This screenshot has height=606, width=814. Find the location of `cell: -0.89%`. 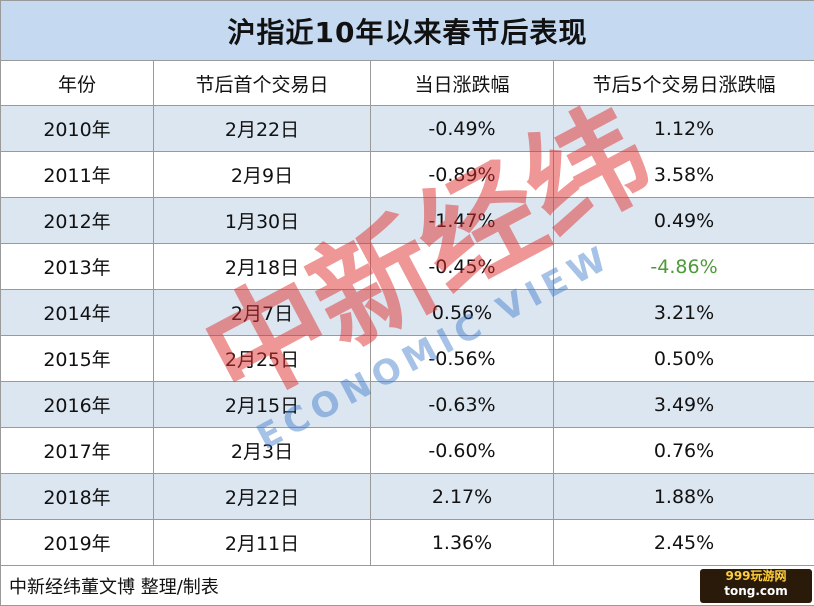

cell: -0.89% is located at coordinates (462, 175).